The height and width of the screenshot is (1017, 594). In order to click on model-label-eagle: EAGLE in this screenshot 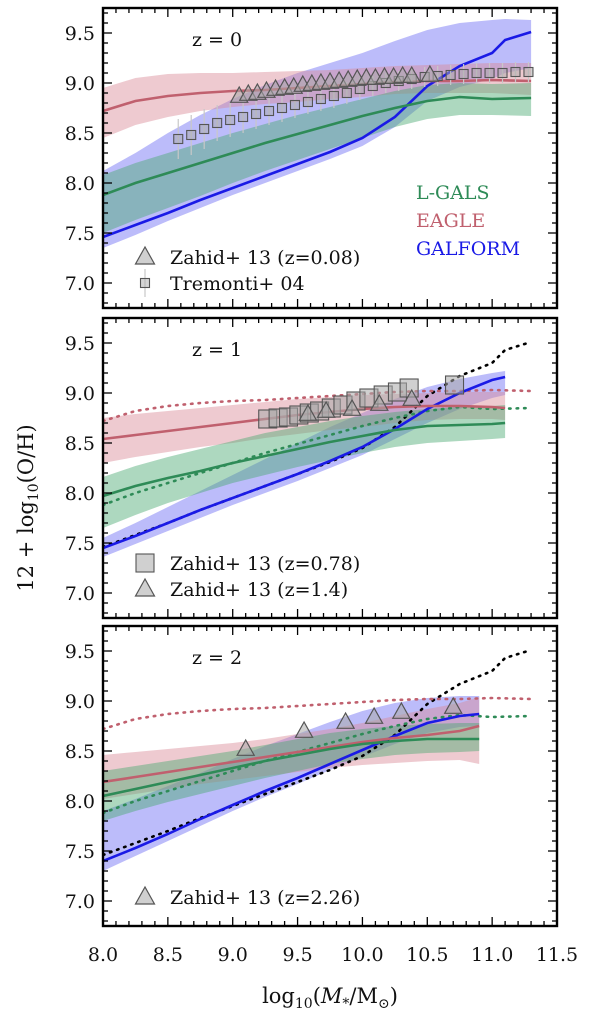, I will do `click(450, 221)`.